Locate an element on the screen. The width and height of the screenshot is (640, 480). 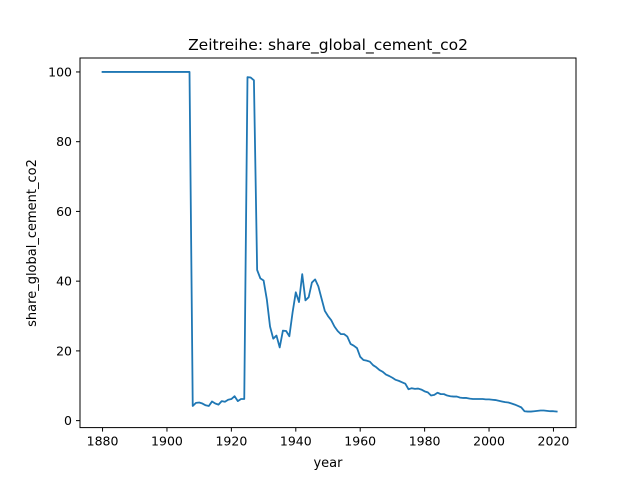
x-tick-label: 1940 is located at coordinates (296, 441).